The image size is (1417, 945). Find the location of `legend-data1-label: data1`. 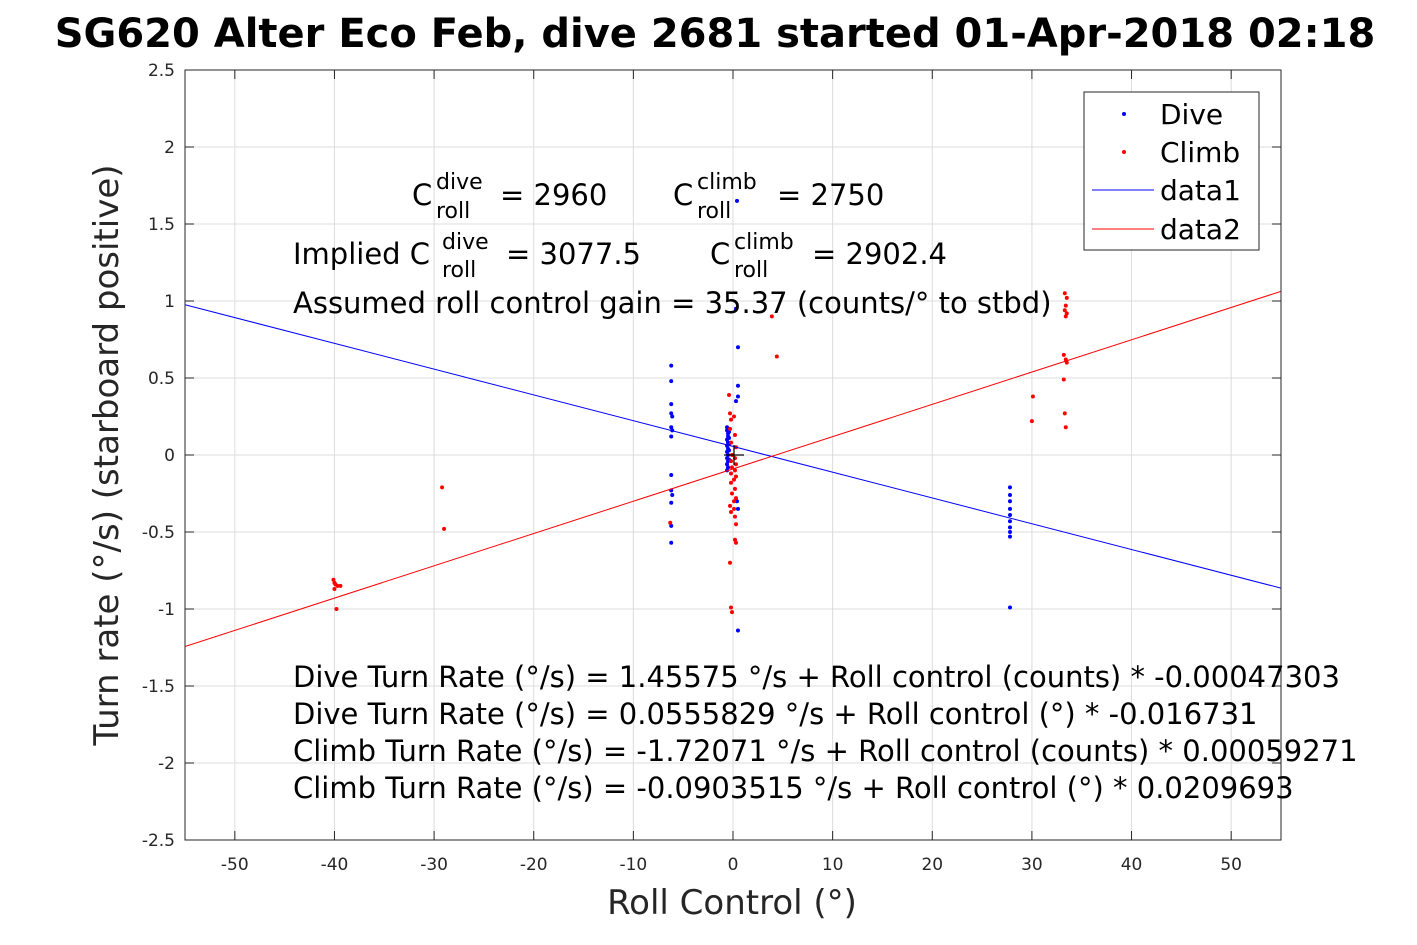

legend-data1-label: data1 is located at coordinates (1200, 190).